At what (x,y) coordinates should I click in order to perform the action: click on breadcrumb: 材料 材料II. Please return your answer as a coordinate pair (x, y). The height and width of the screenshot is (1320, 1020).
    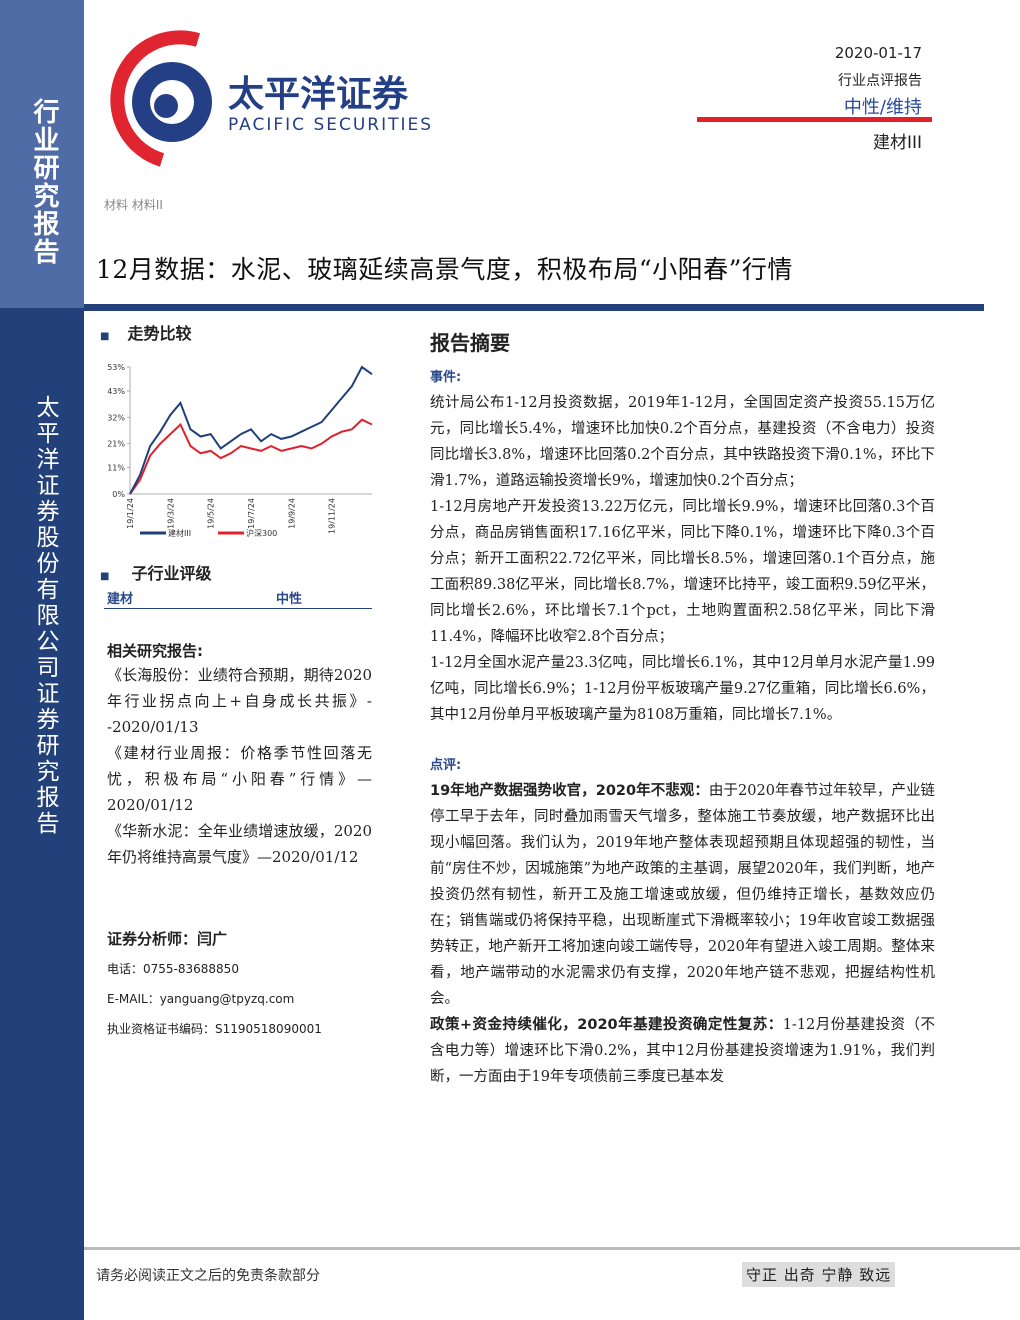
    Looking at the image, I should click on (133, 205).